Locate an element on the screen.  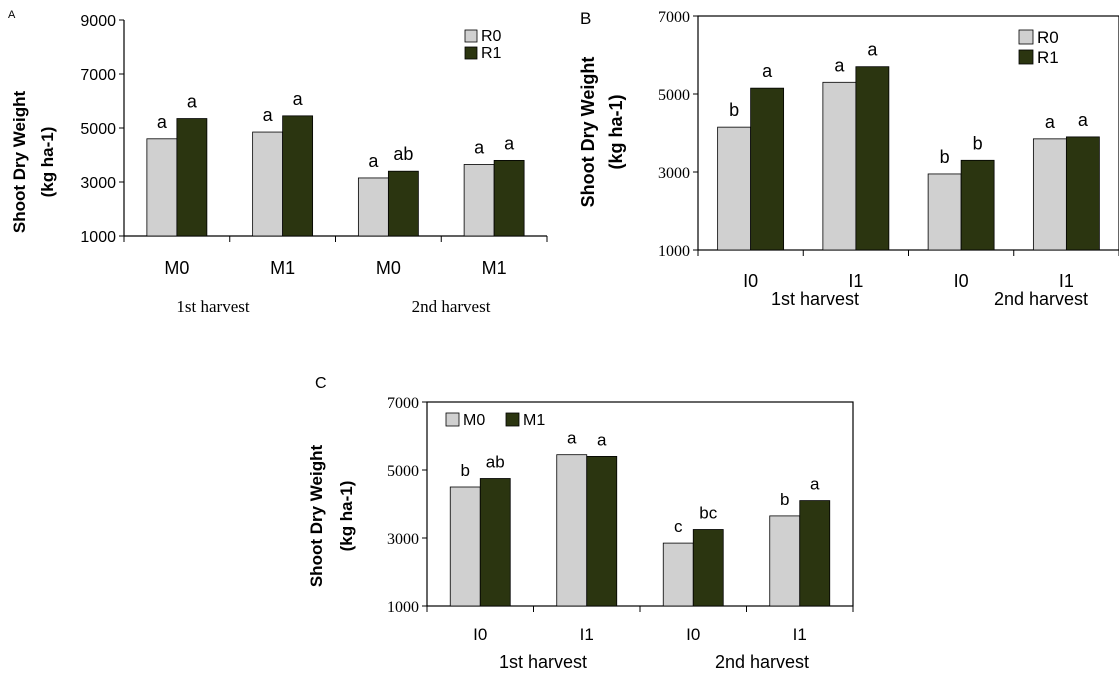
legend-label: M1 is located at coordinates (534, 420).